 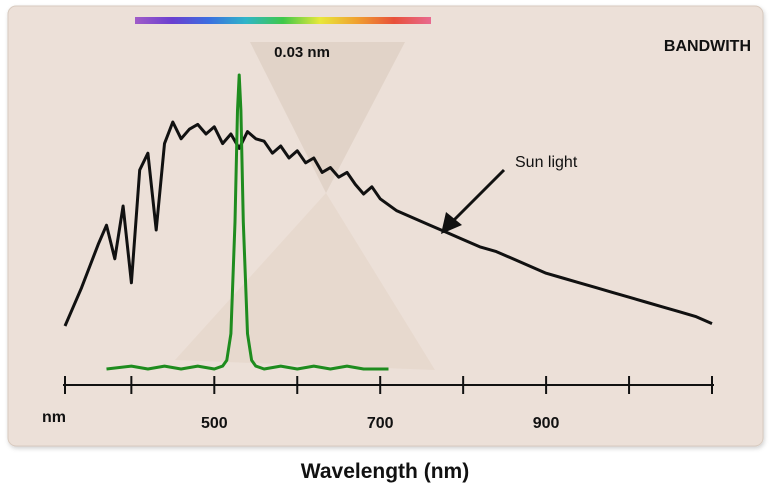 What do you see at coordinates (385, 471) in the screenshot?
I see `x-axis-title: Wavelength (nm)` at bounding box center [385, 471].